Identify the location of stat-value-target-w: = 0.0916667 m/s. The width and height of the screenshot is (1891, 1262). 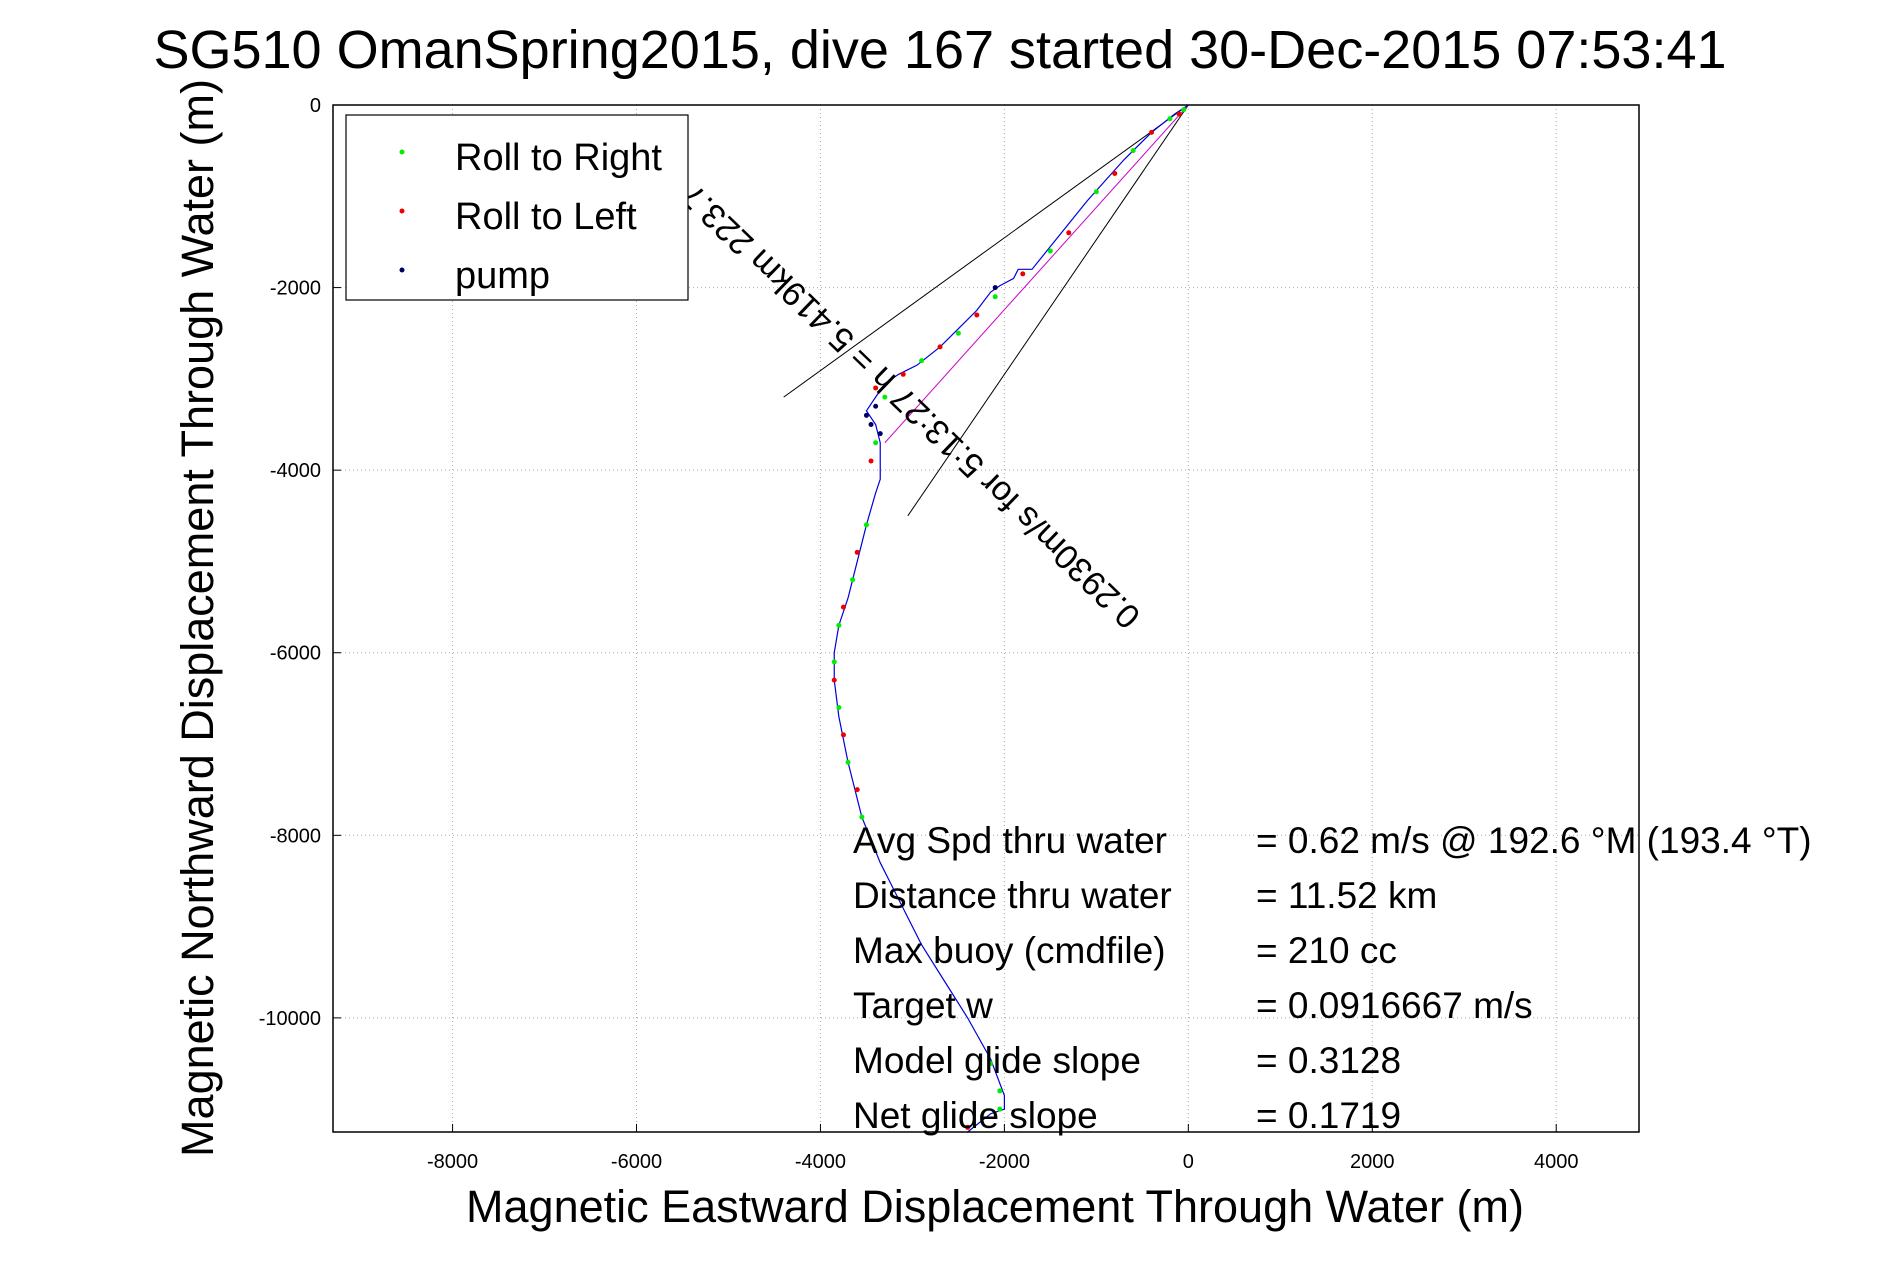
(1394, 1005).